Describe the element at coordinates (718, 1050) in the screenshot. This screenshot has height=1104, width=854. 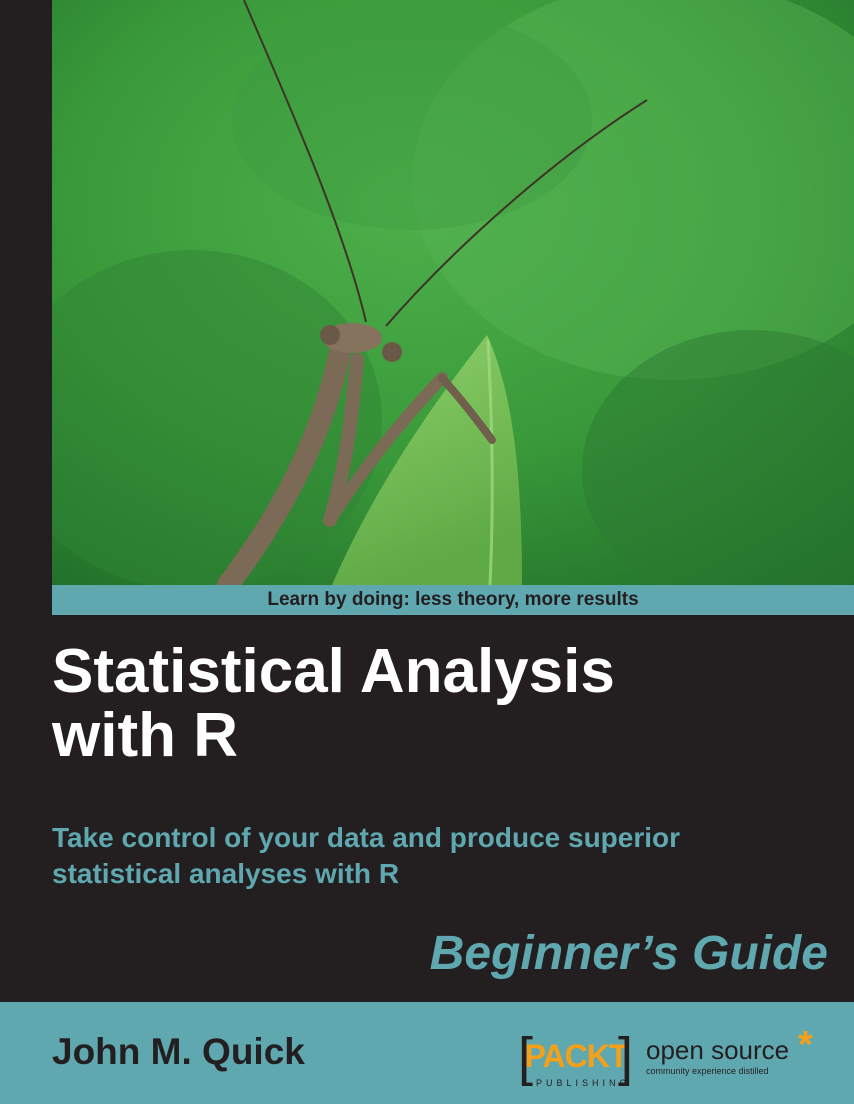
I see `open-source-label: open source` at that location.